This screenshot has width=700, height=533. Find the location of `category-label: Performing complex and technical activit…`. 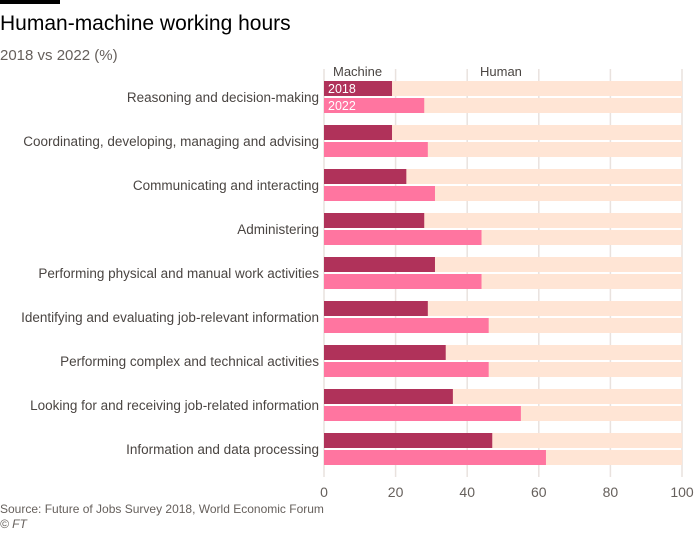

category-label: Performing complex and technical activit… is located at coordinates (189, 361).